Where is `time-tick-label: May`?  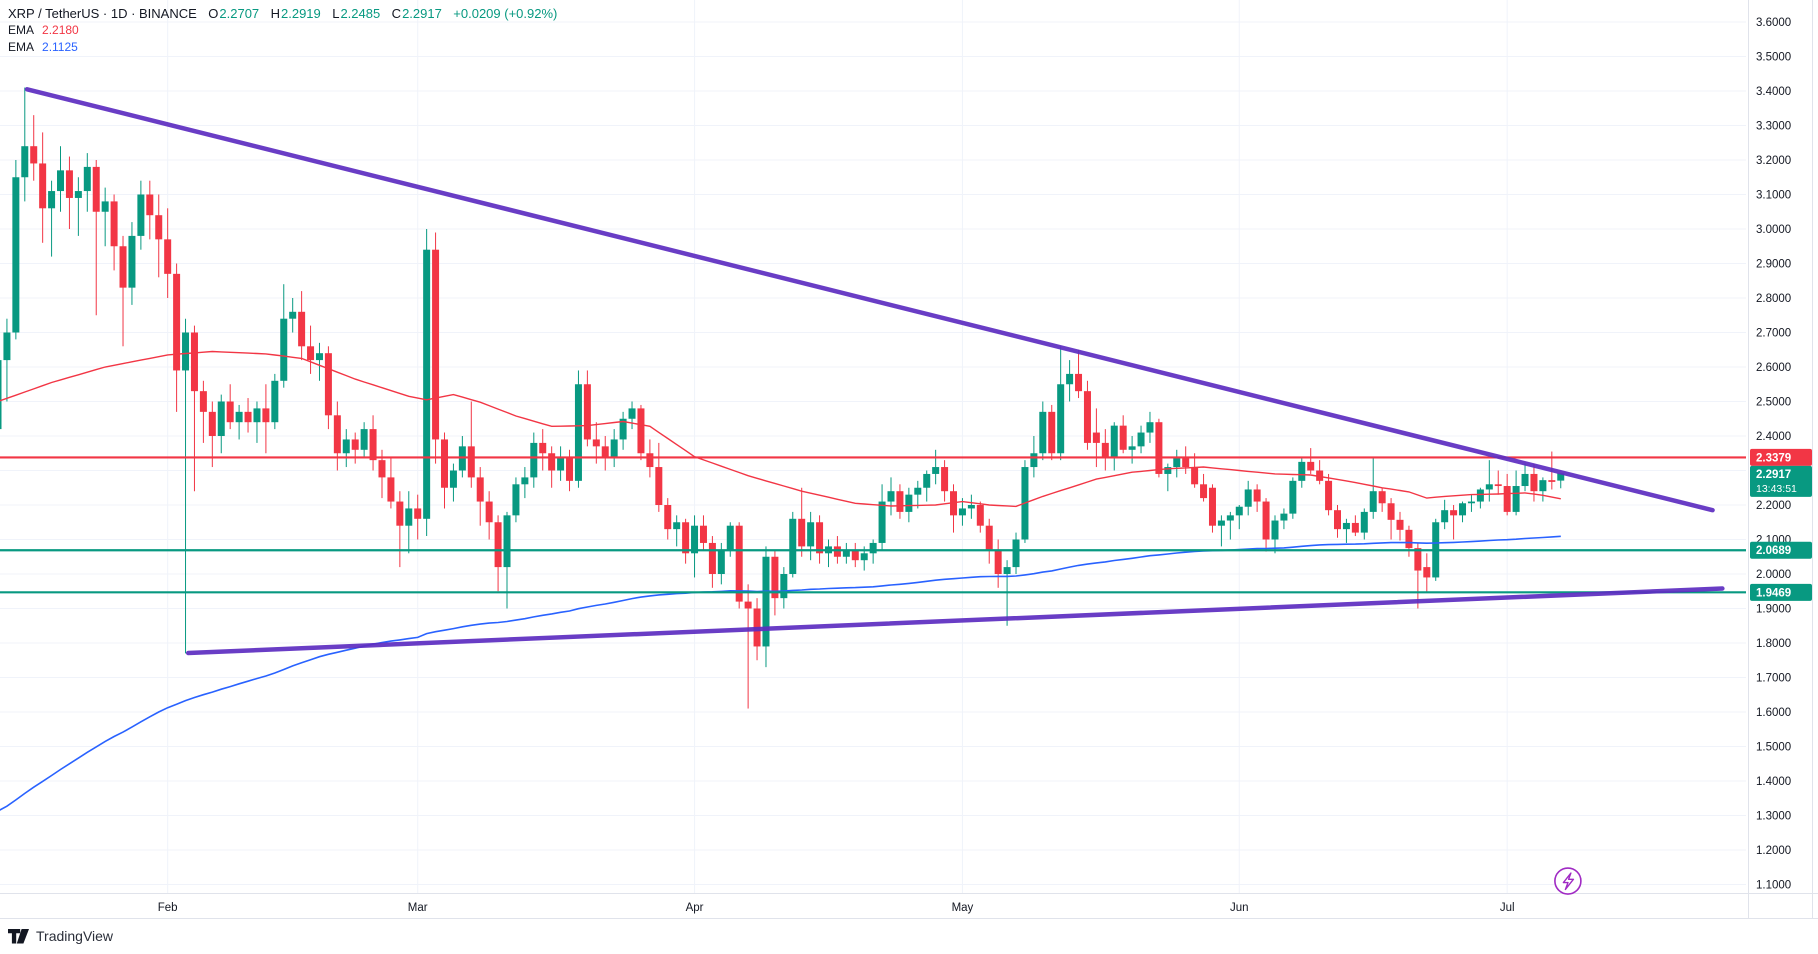 time-tick-label: May is located at coordinates (963, 908).